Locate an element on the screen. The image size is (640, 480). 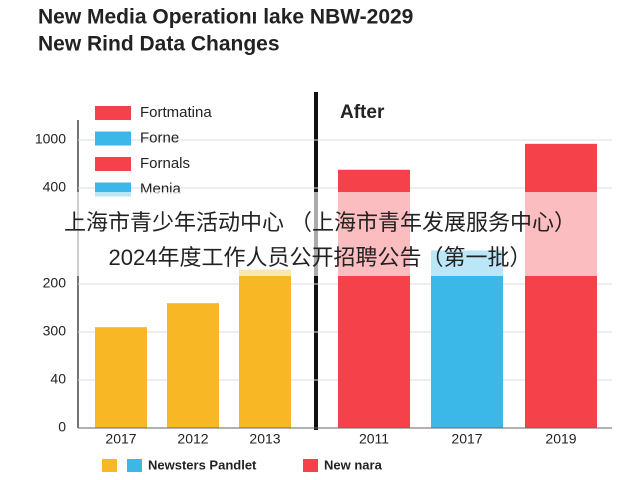
x-tick-label: 2011 is located at coordinates (374, 439).